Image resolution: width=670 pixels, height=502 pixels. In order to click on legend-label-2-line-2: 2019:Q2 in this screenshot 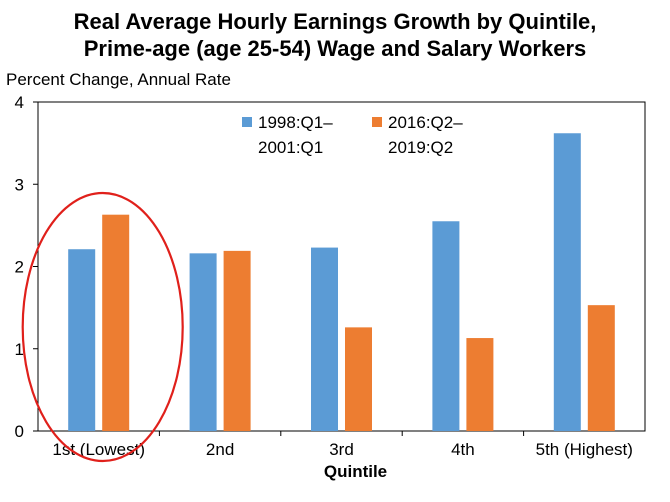, I will do `click(420, 147)`.